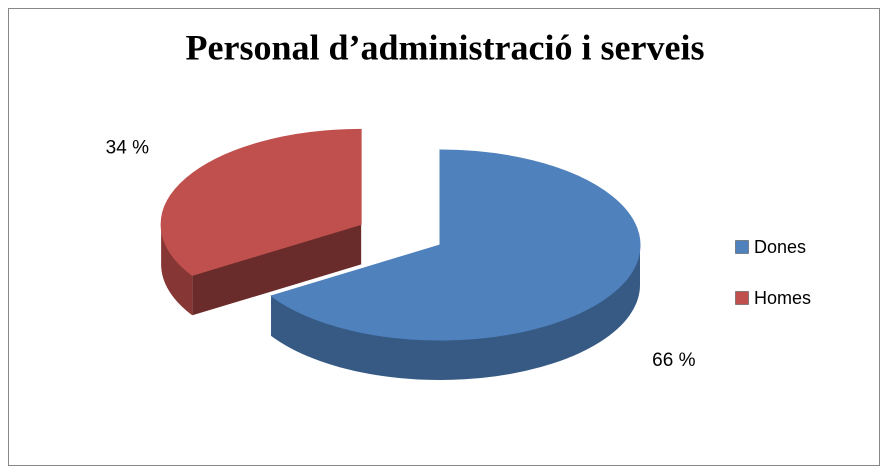  I want to click on chart-title: Personal d’administració i serveis, so click(445, 47).